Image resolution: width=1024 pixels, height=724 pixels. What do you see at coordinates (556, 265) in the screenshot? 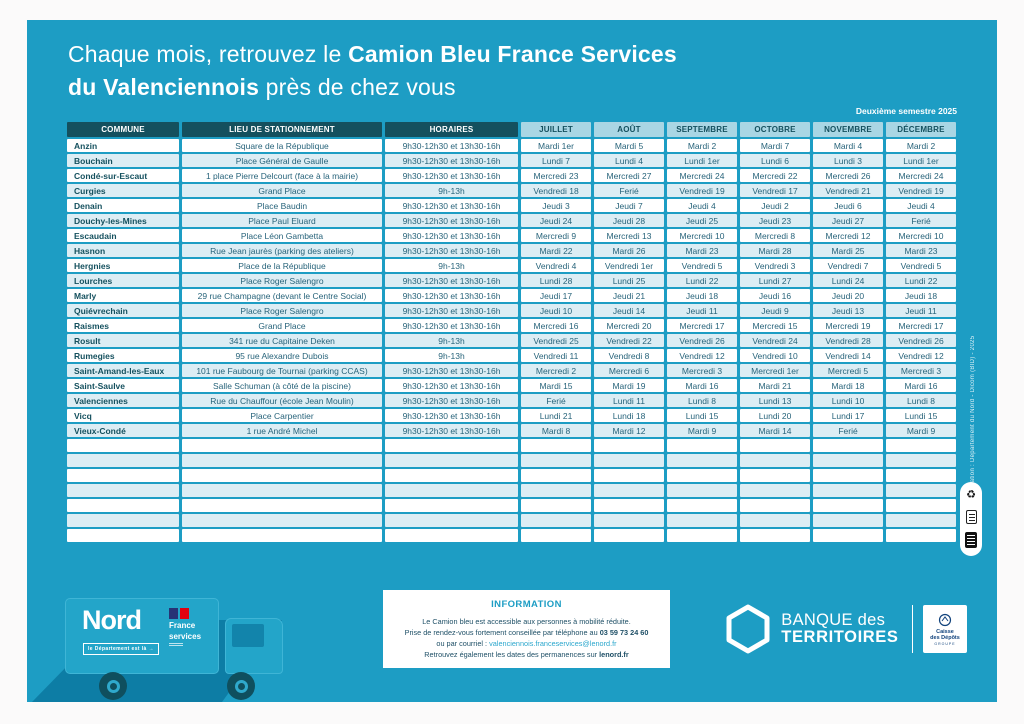
I see `cell-month-date: Vendredi 4` at bounding box center [556, 265].